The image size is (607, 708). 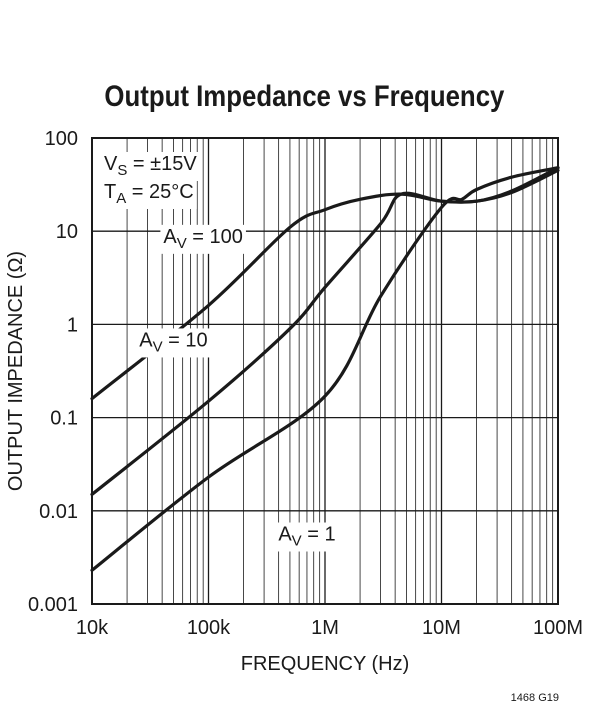 What do you see at coordinates (325, 664) in the screenshot?
I see `x-axis-title: FREQUENCY (Hz)` at bounding box center [325, 664].